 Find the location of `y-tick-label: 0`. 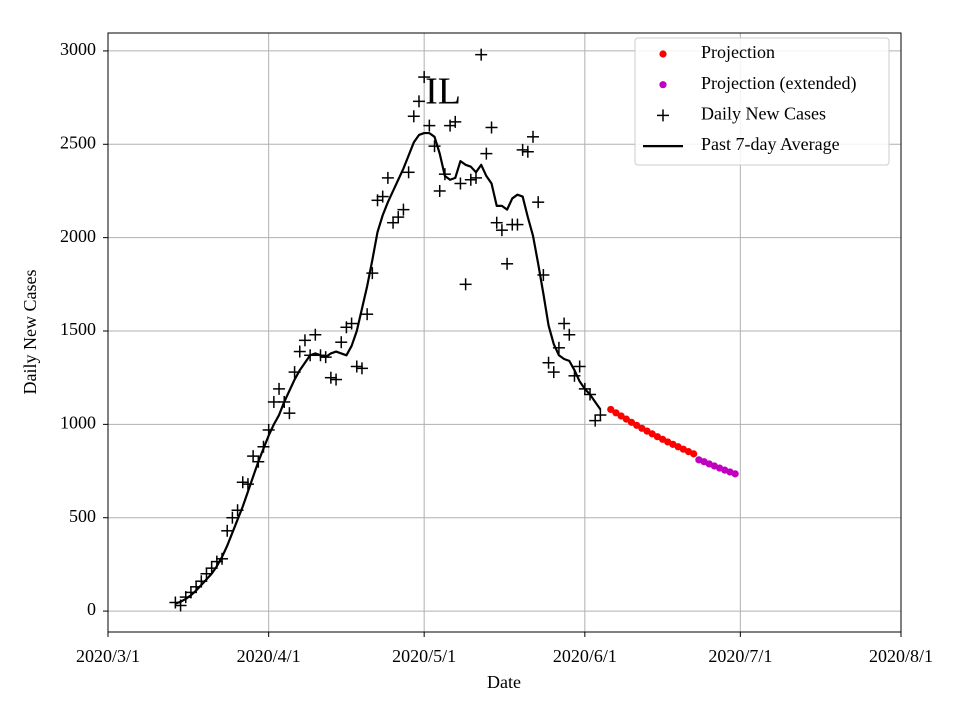

y-tick-label: 0 is located at coordinates (91, 609).